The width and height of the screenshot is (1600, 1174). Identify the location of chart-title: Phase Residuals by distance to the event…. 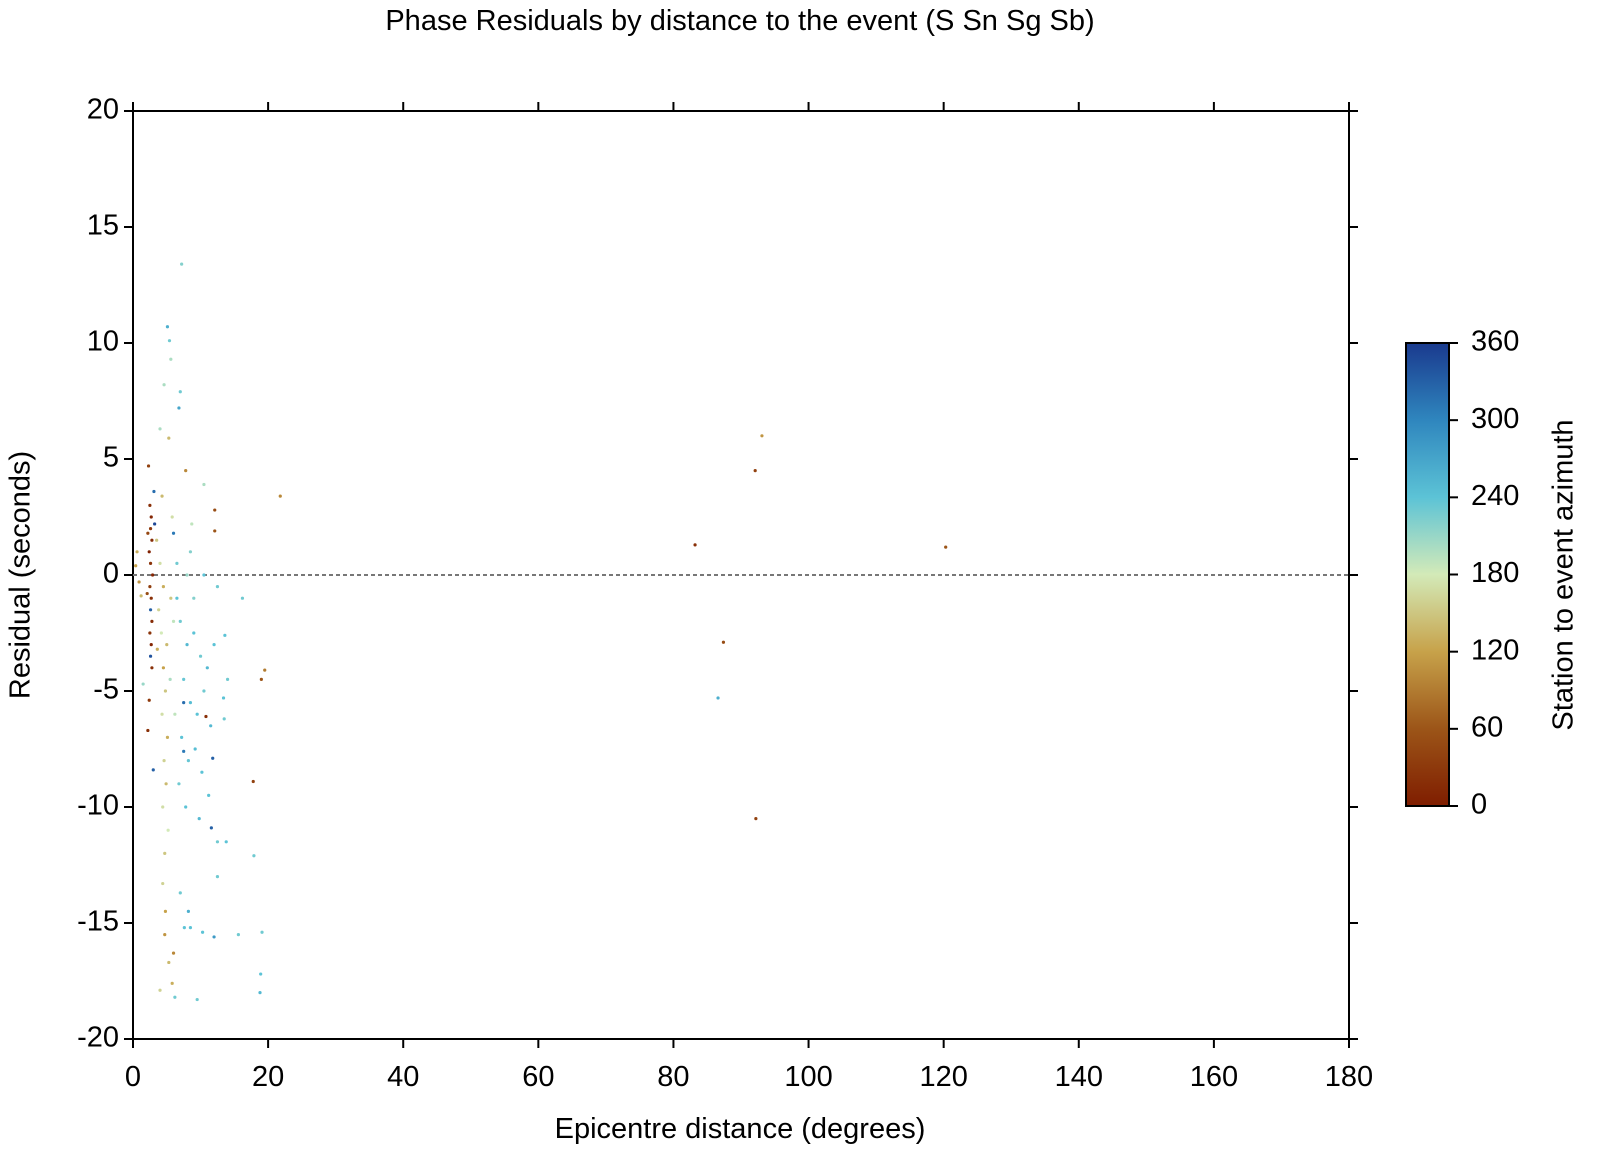
(739, 21).